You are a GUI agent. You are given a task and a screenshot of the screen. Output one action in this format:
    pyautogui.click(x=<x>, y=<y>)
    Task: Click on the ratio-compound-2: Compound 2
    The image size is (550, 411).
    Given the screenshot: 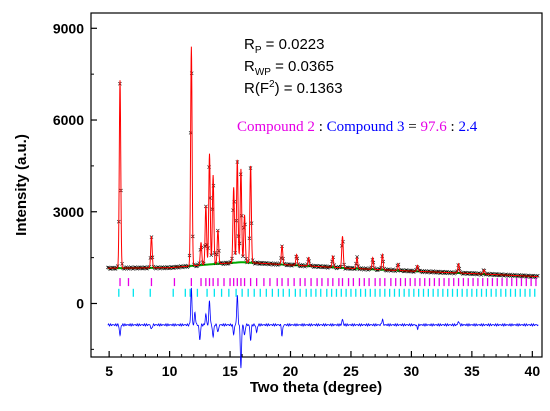 What is the action you would take?
    pyautogui.click(x=276, y=127)
    